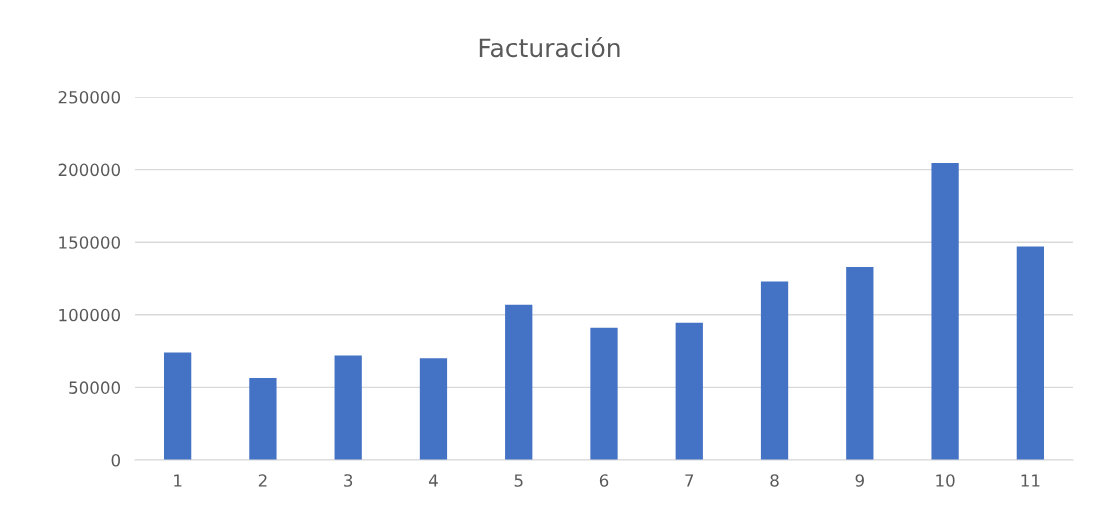  I want to click on y-tick-label: 100000, so click(89, 315).